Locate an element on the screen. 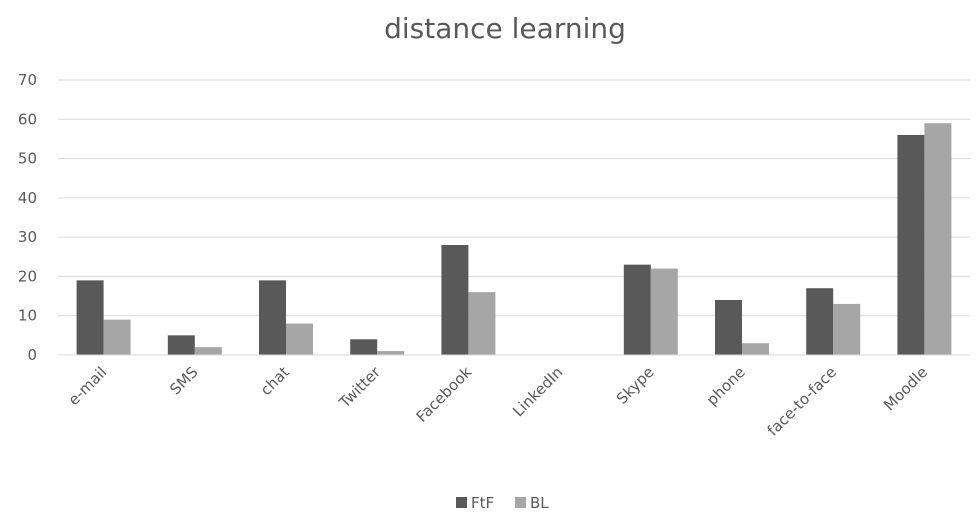  bar-bl-chat is located at coordinates (299, 339).